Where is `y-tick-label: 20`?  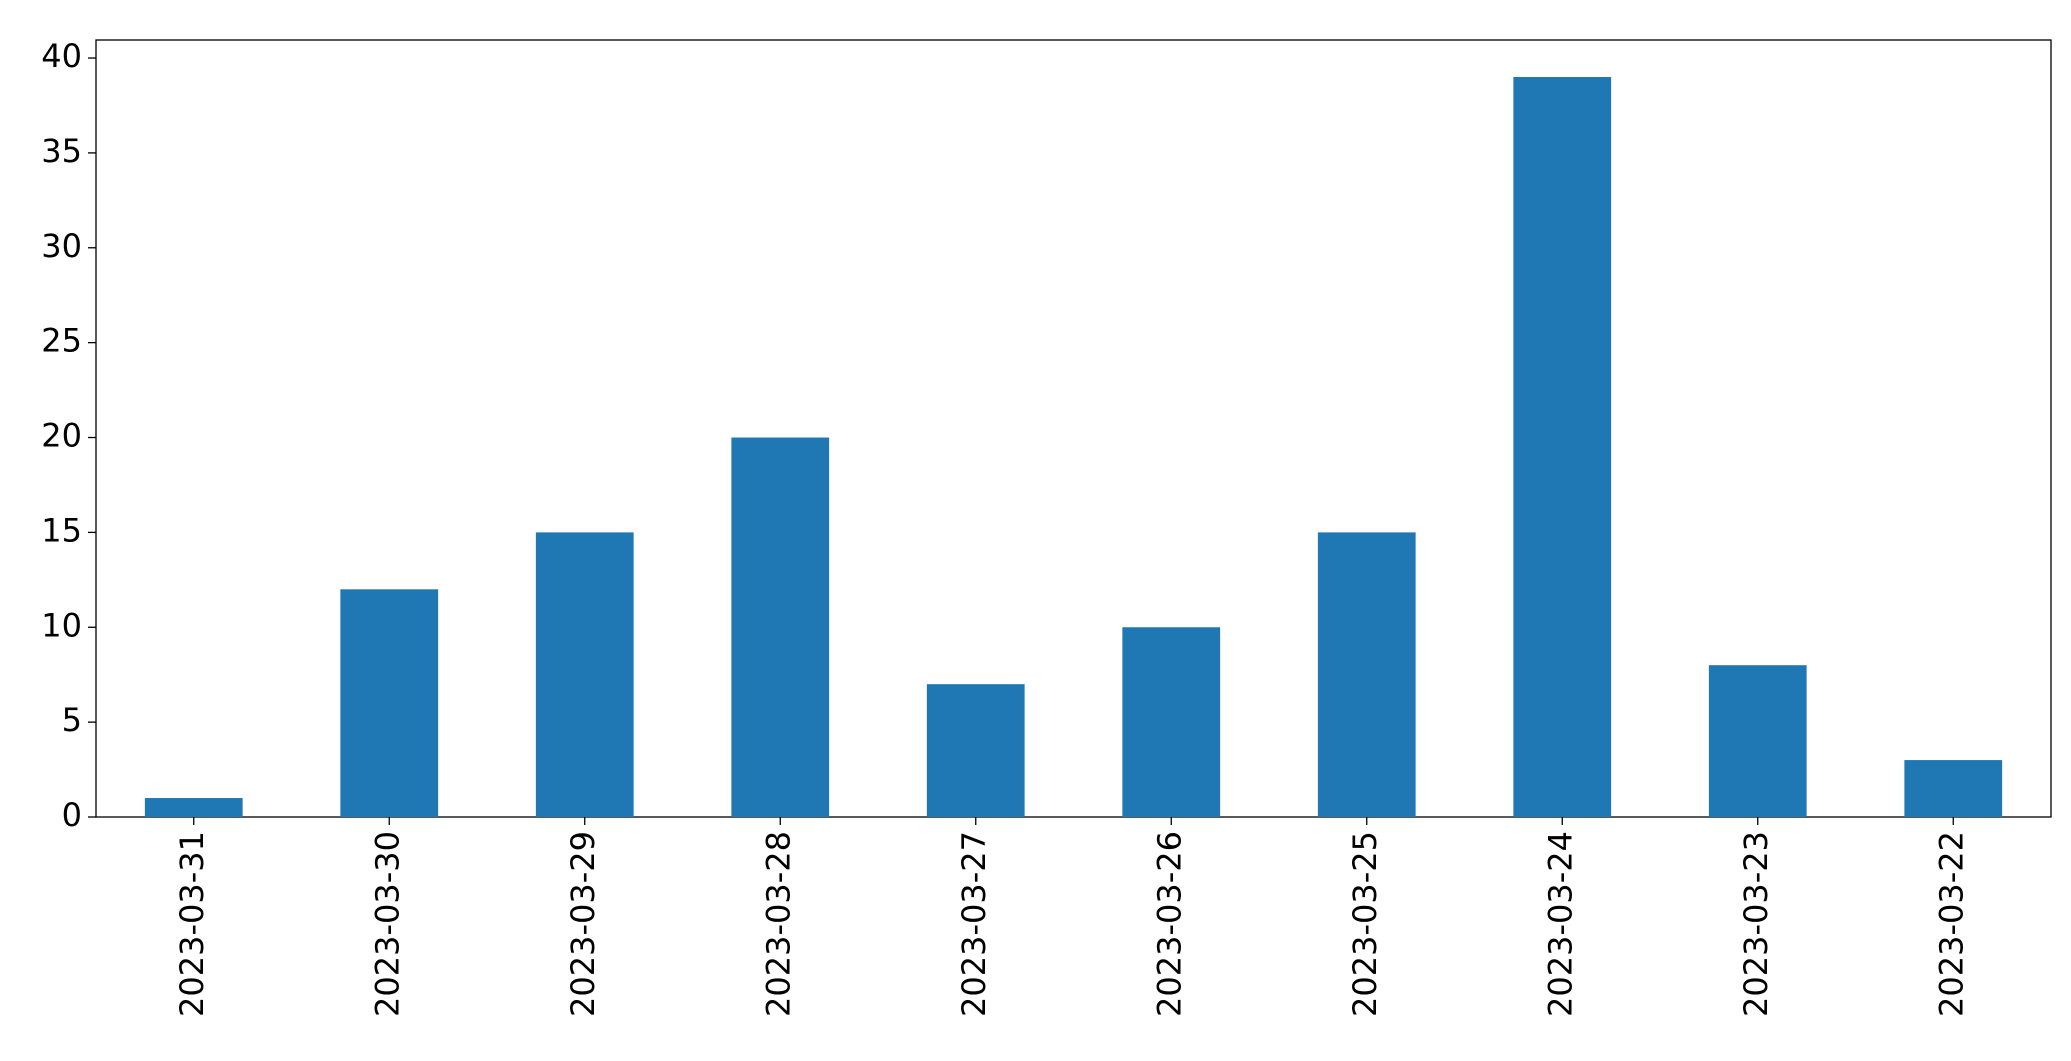 y-tick-label: 20 is located at coordinates (61, 436).